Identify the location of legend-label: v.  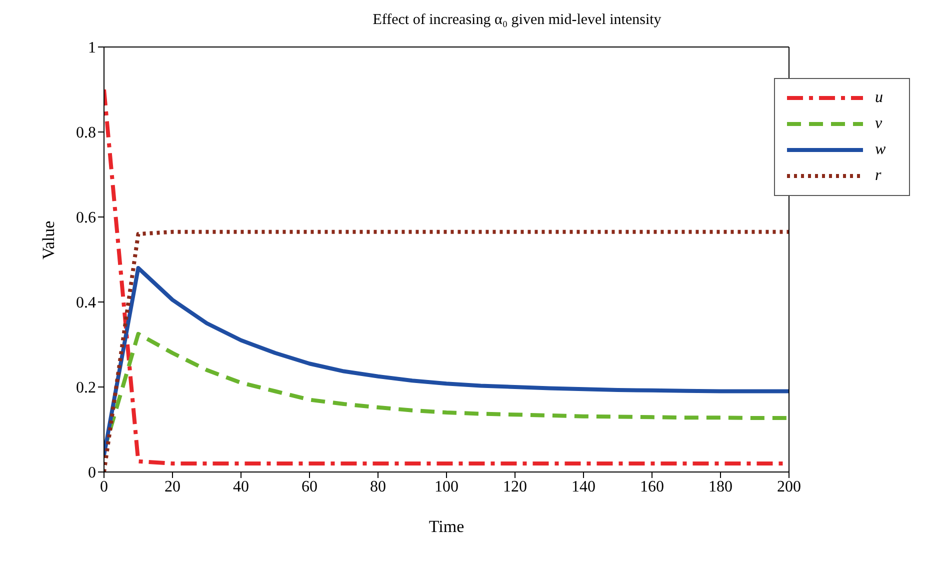
(879, 124).